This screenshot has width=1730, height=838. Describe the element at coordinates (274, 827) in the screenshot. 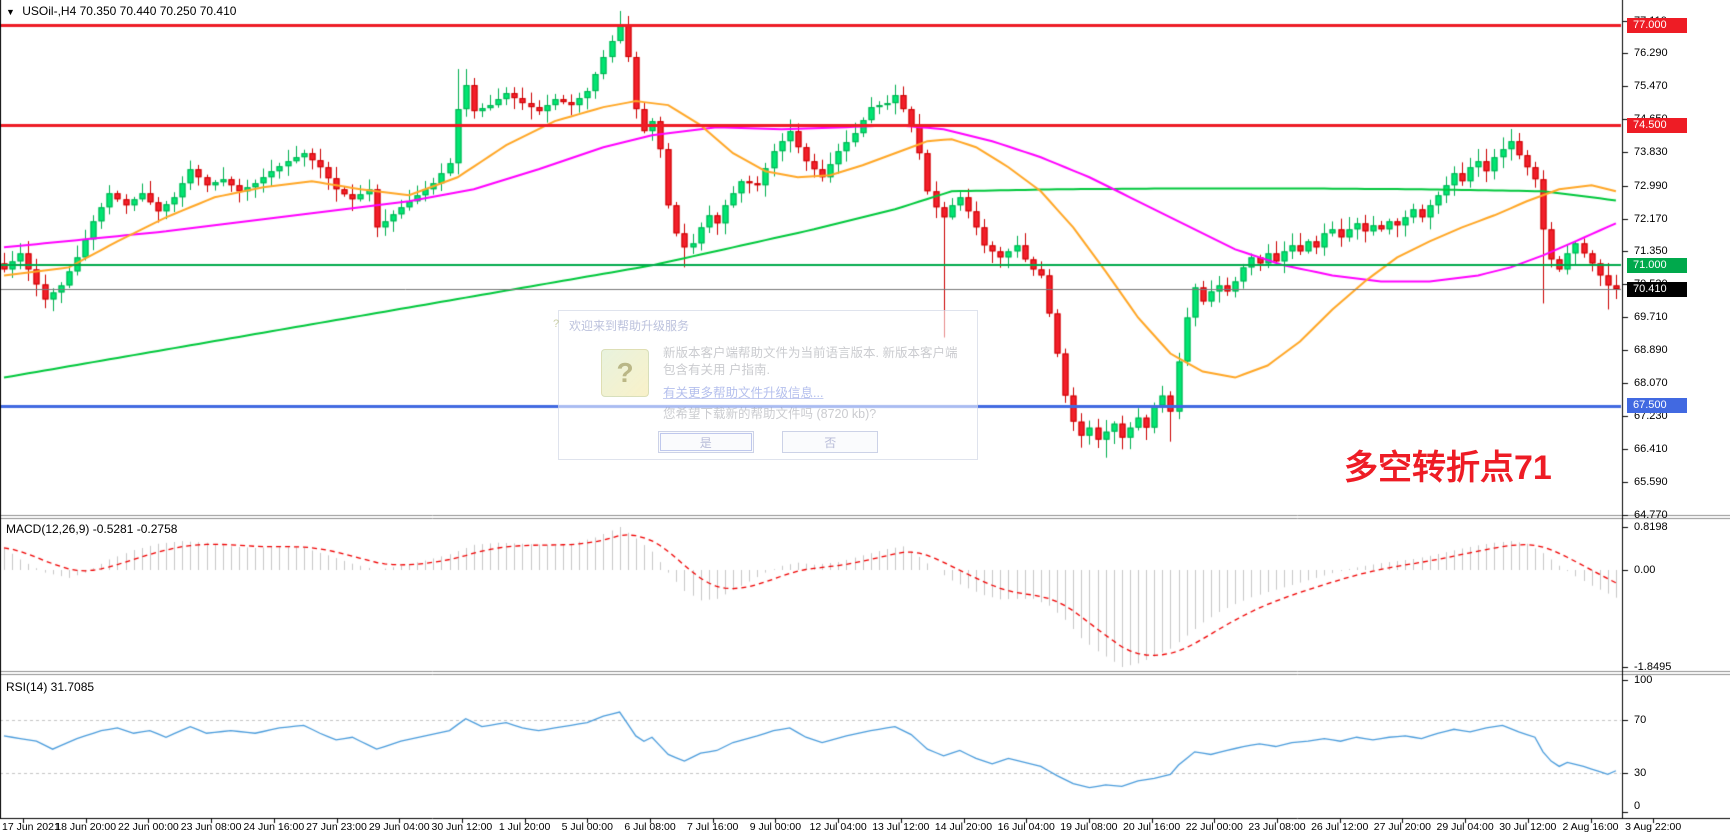

I see `time-axis-label: 24 Jun 16:00` at that location.